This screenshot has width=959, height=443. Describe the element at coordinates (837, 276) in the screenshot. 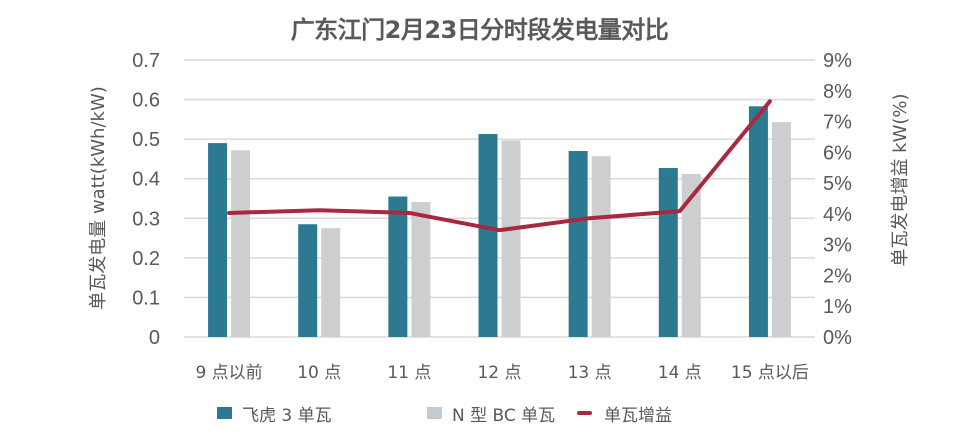

I see `right-tick-label: 2%` at that location.